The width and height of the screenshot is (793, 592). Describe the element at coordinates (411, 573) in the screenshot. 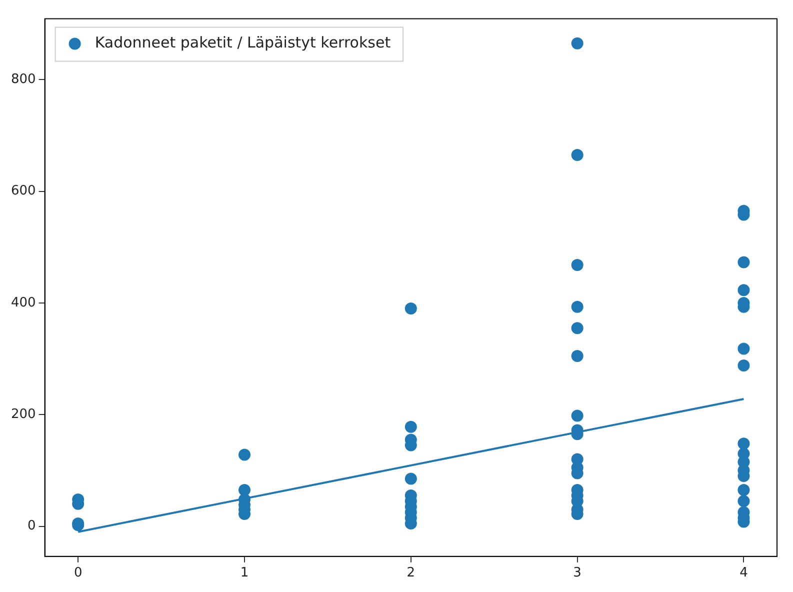

I see `x-tick-label: 2` at that location.